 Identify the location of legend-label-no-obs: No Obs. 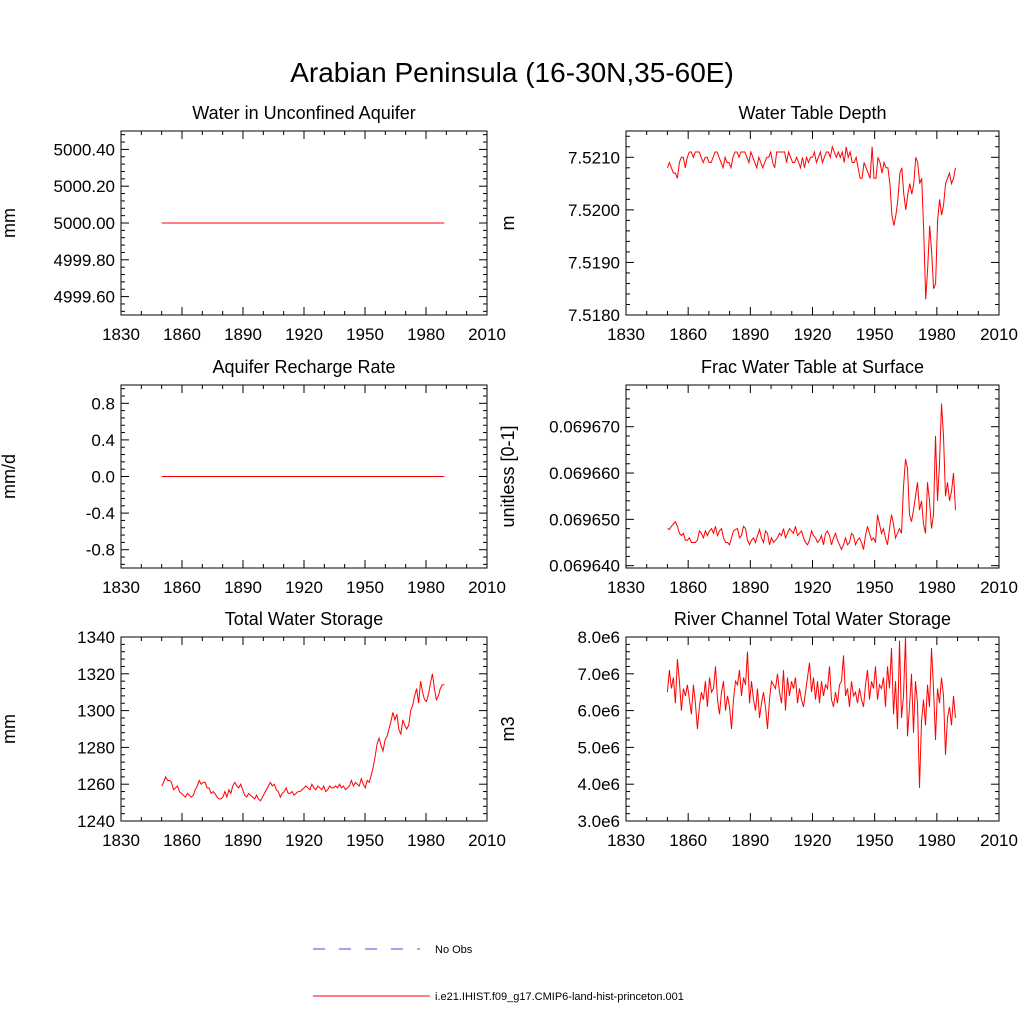
(454, 950).